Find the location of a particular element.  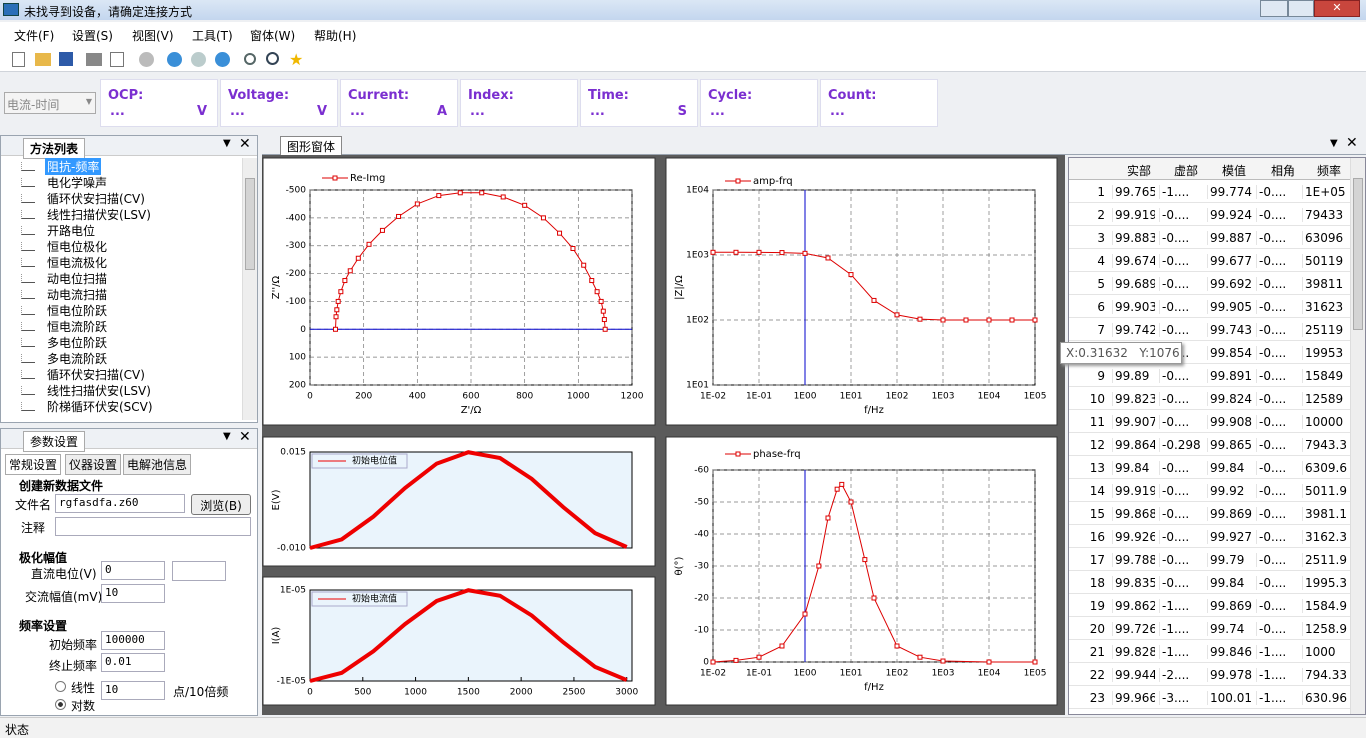

field-unit: V is located at coordinates (201, 111).